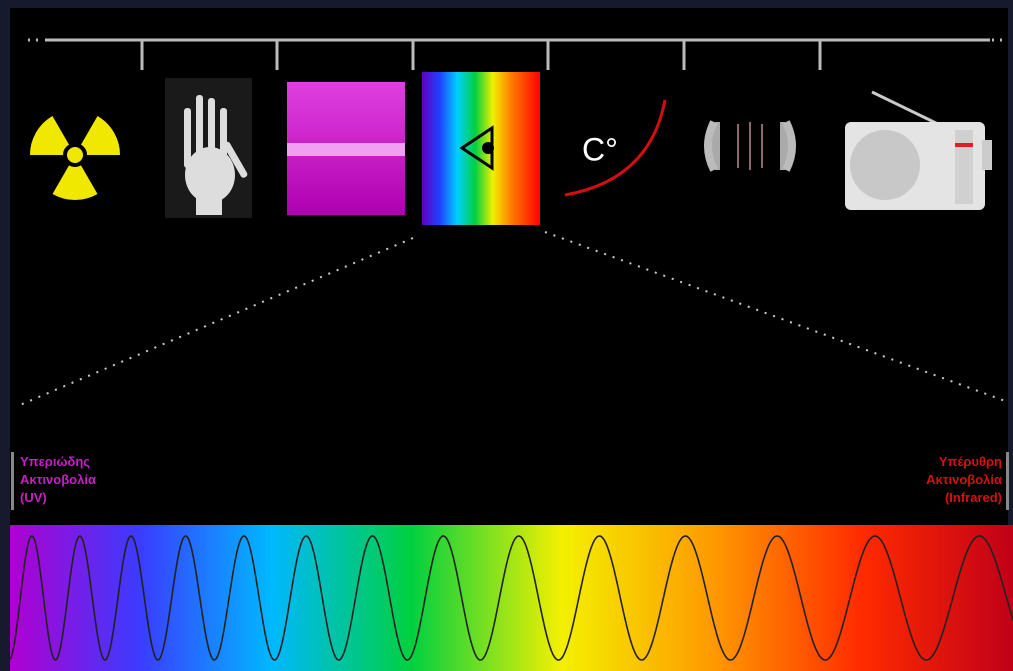 This screenshot has width=1013, height=671. What do you see at coordinates (1007, 481) in the screenshot?
I see `ir-bar` at bounding box center [1007, 481].